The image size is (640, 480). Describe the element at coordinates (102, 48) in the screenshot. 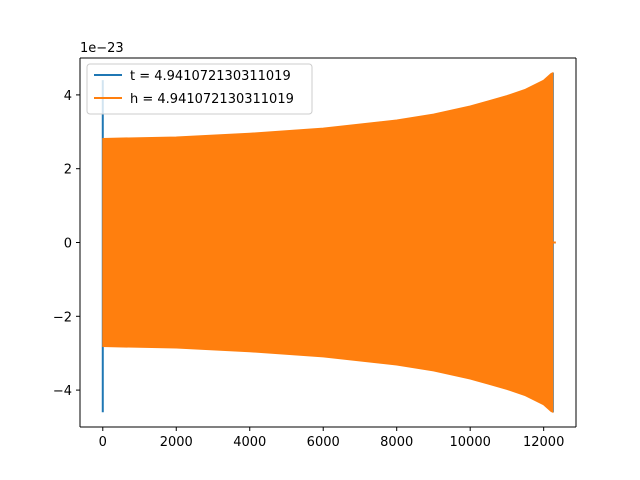

I see `y-offset-text: 1e−23` at that location.